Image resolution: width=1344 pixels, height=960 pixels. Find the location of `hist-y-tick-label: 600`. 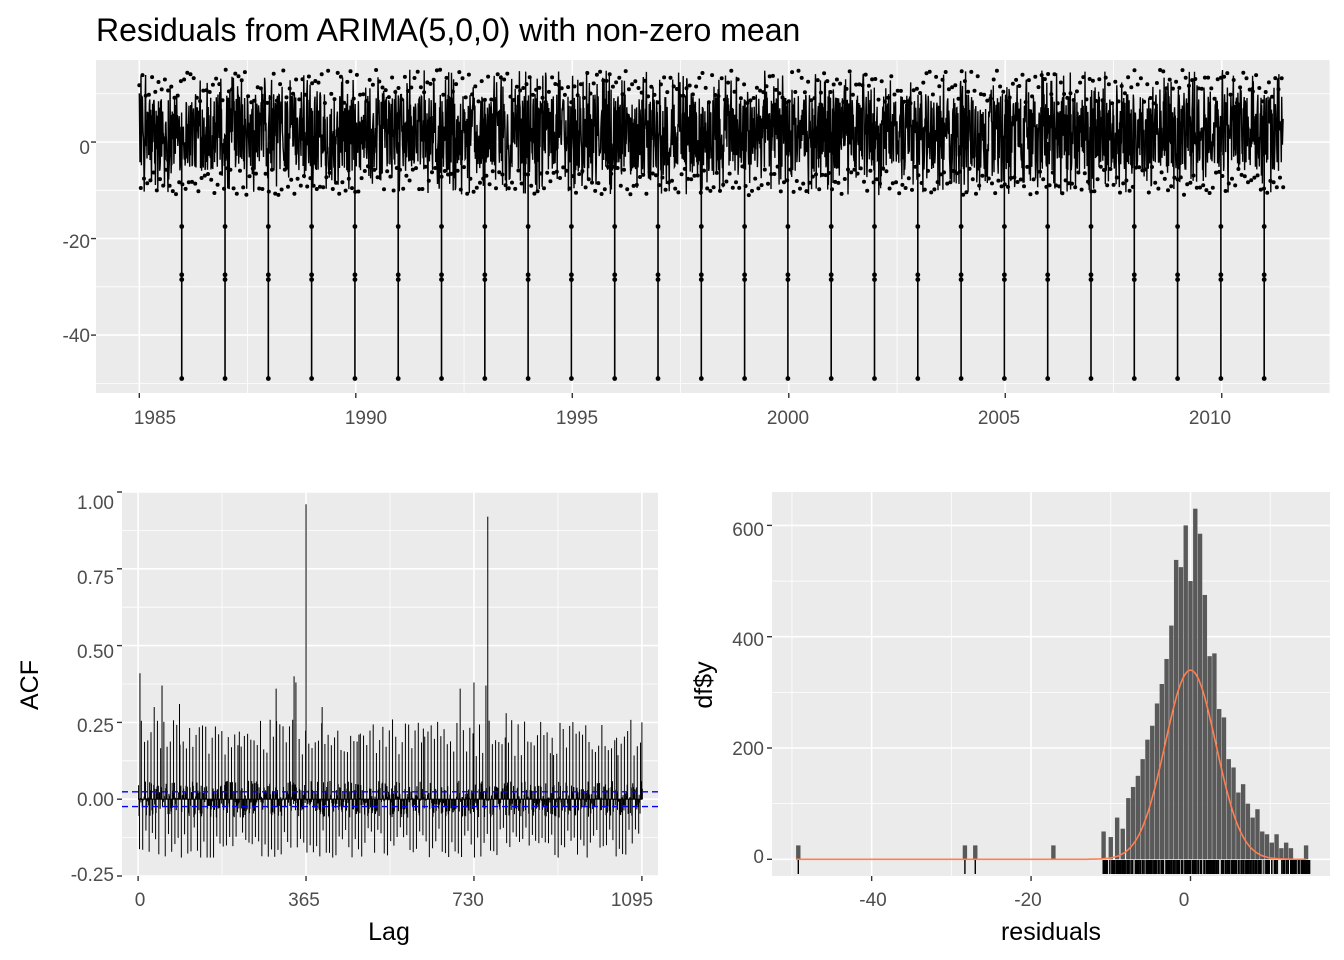

hist-y-tick-label: 600 is located at coordinates (748, 530).